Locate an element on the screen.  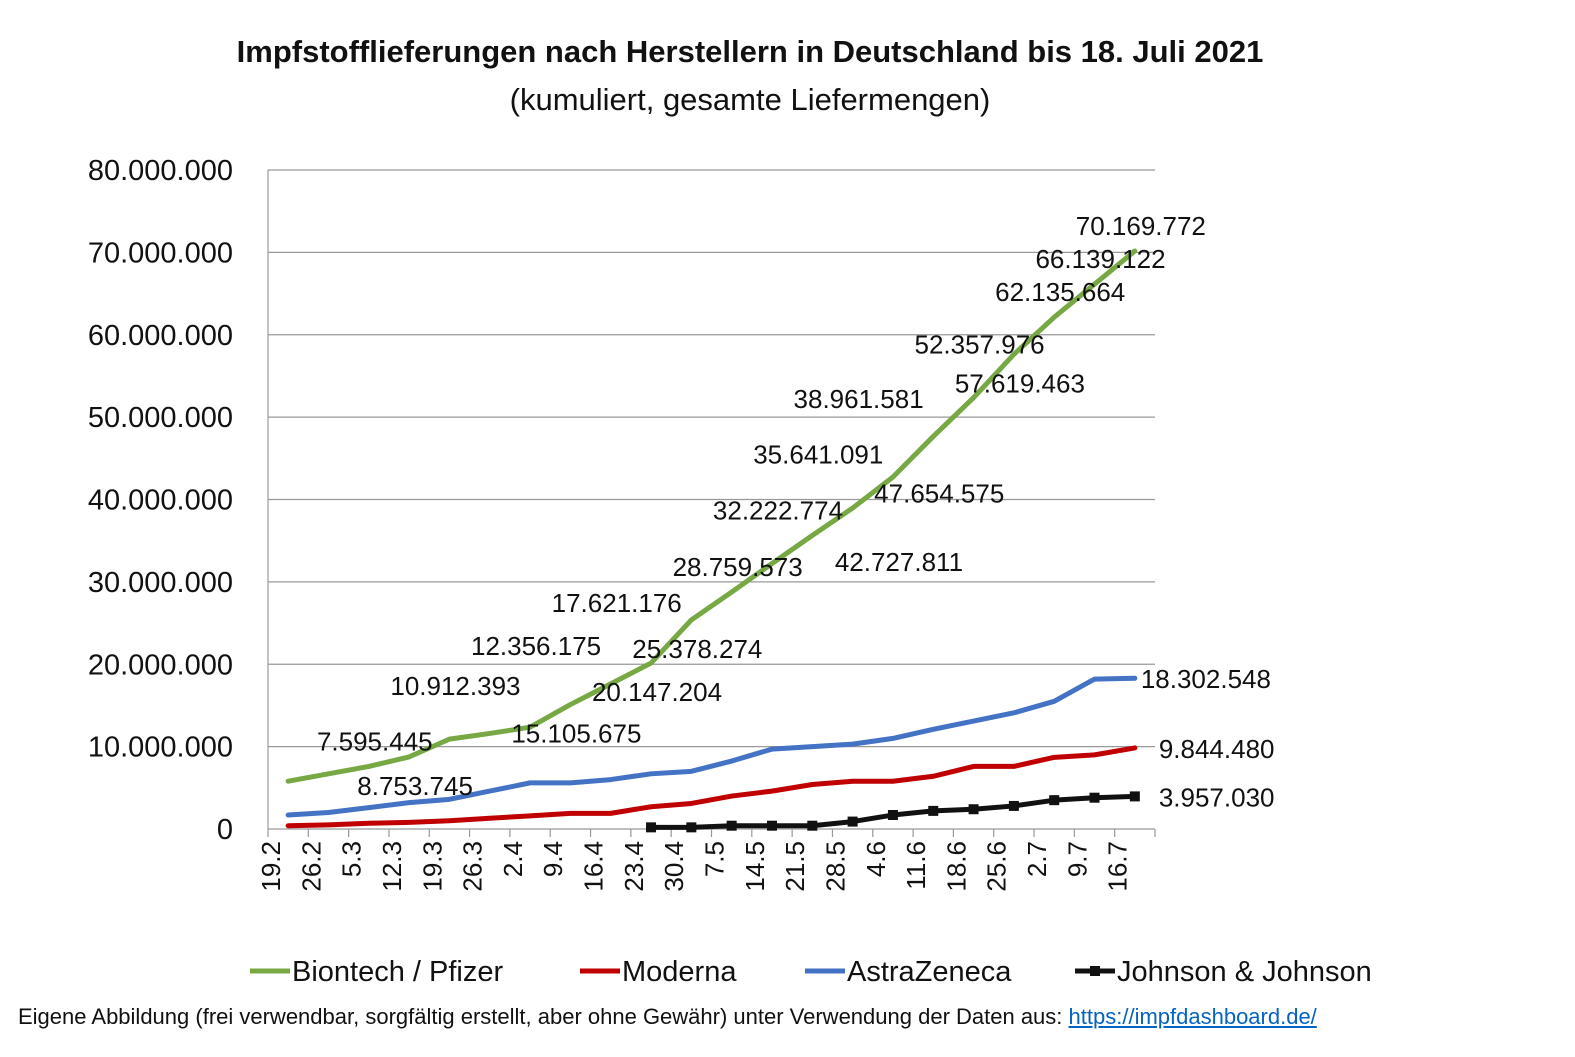
y-tick-label: 40.000.000 is located at coordinates (160, 501).